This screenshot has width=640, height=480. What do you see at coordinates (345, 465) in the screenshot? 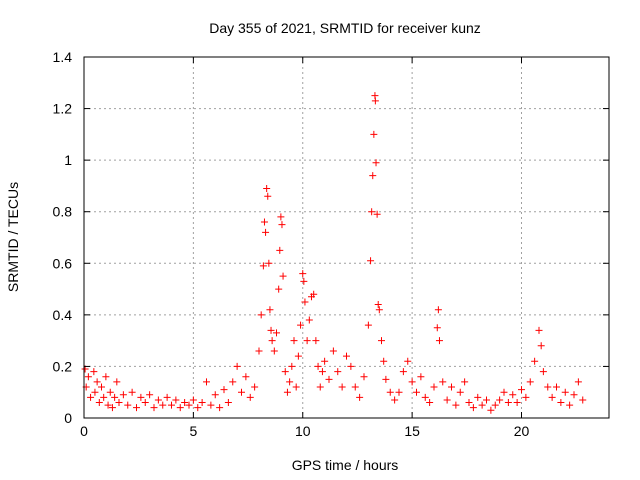
I see `x-axis-label: GPS time / hours` at bounding box center [345, 465].